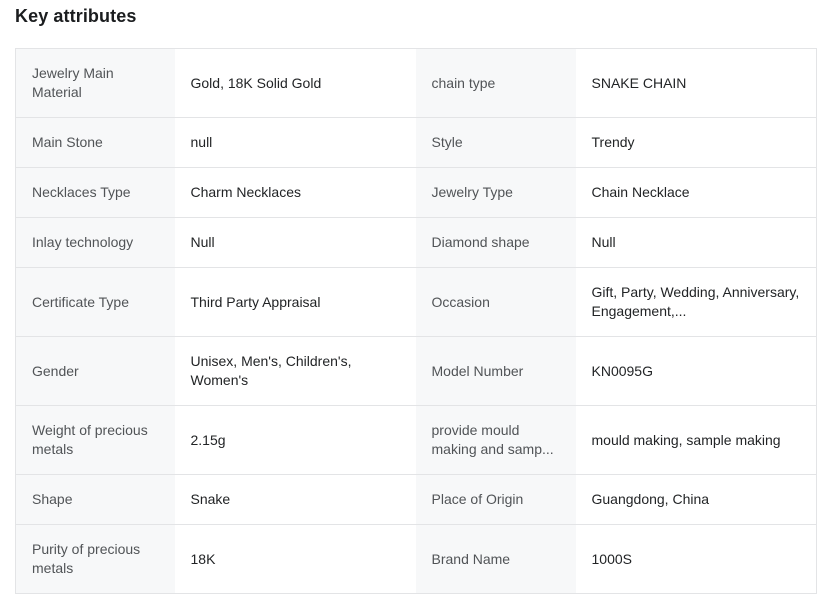 The height and width of the screenshot is (607, 832). What do you see at coordinates (696, 142) in the screenshot?
I see `attr-value: Trendy` at bounding box center [696, 142].